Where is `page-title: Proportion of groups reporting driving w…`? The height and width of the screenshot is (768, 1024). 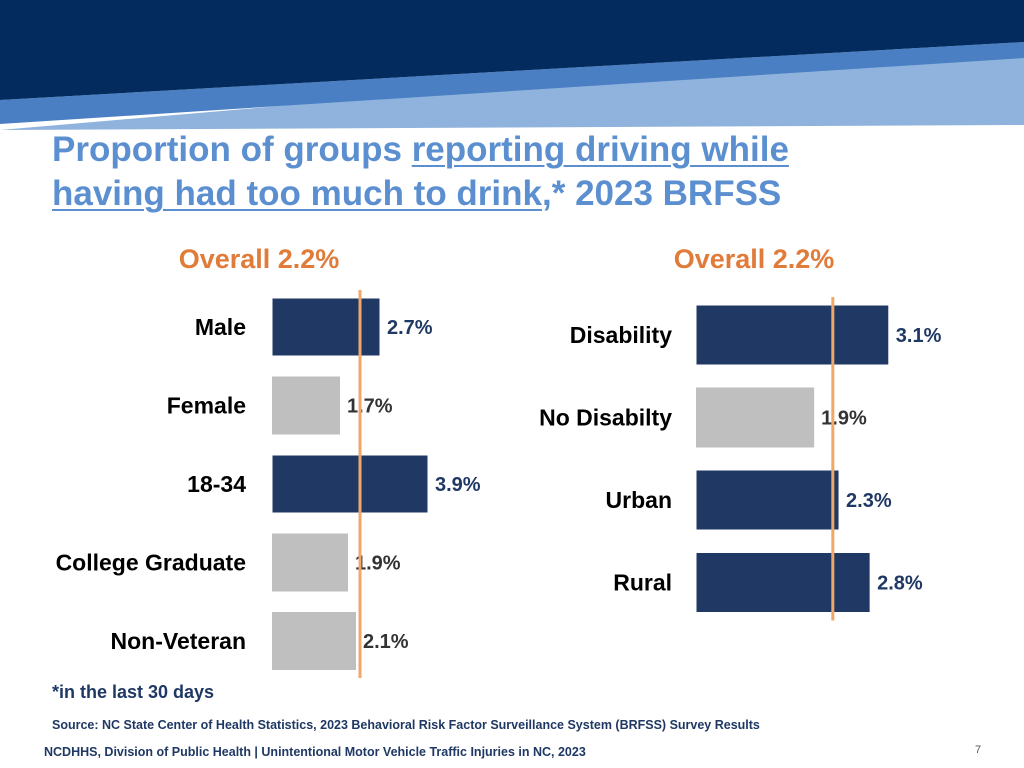 page-title: Proportion of groups reporting driving w… is located at coordinates (517, 172).